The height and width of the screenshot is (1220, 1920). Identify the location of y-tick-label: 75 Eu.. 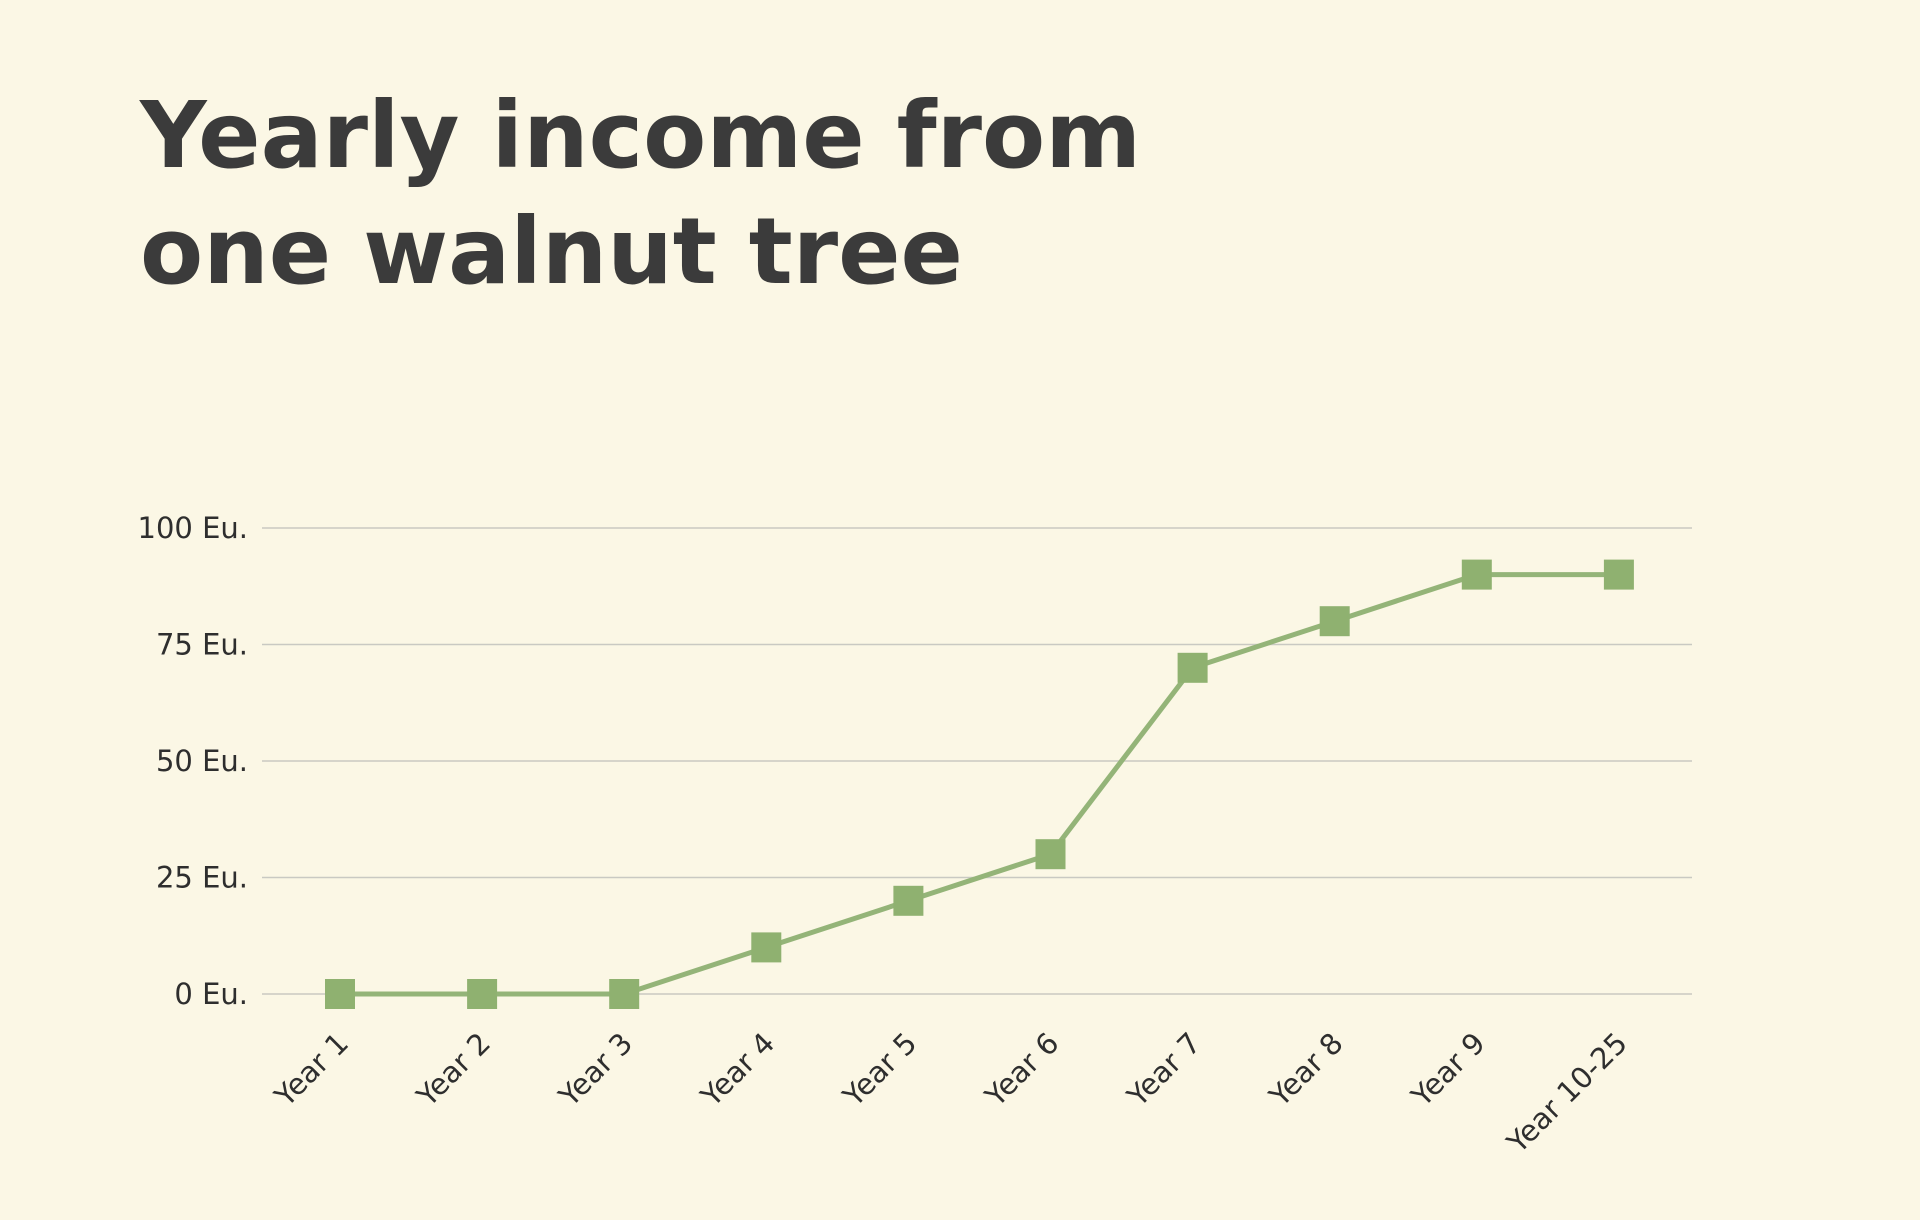
(202, 645).